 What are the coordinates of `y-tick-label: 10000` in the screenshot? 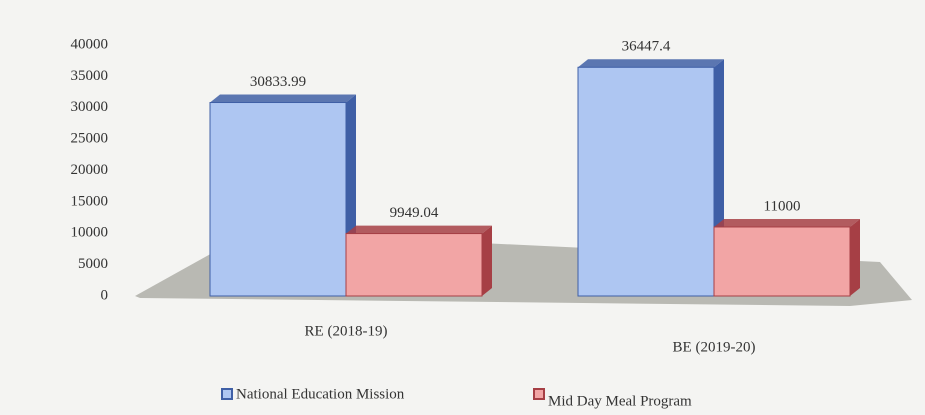 It's located at (90, 233).